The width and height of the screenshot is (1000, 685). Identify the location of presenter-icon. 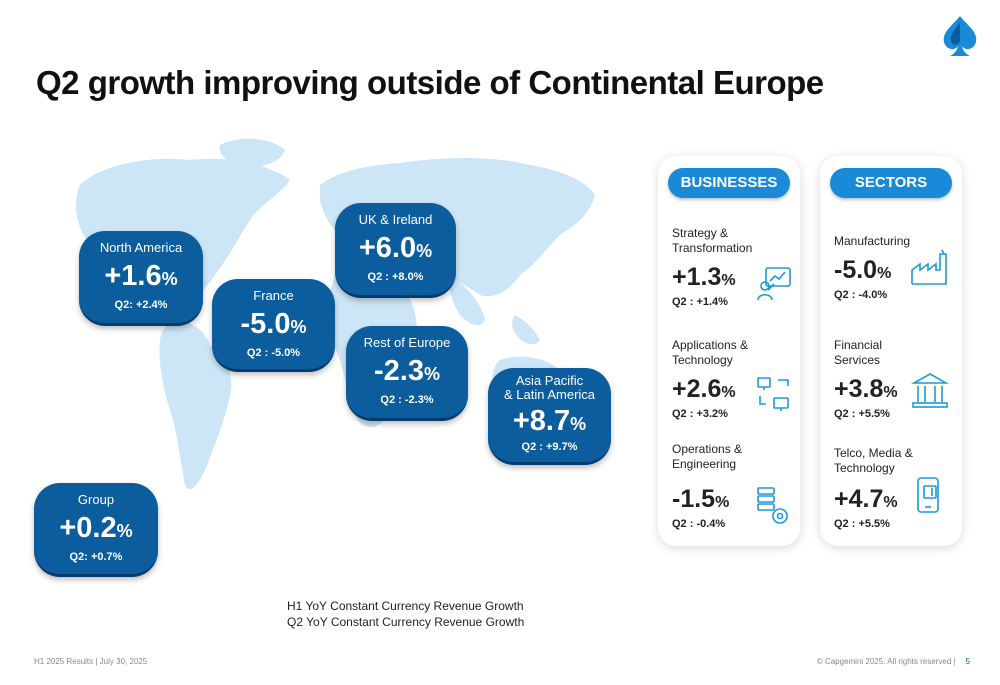
(774, 284).